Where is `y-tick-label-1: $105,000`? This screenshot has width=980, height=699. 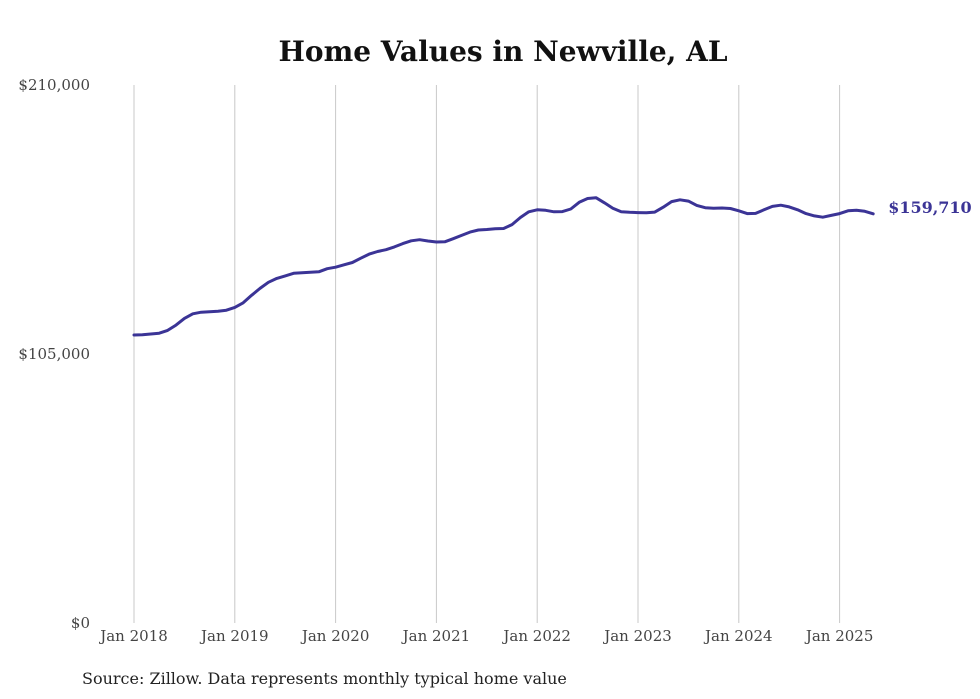 y-tick-label-1: $105,000 is located at coordinates (54, 354).